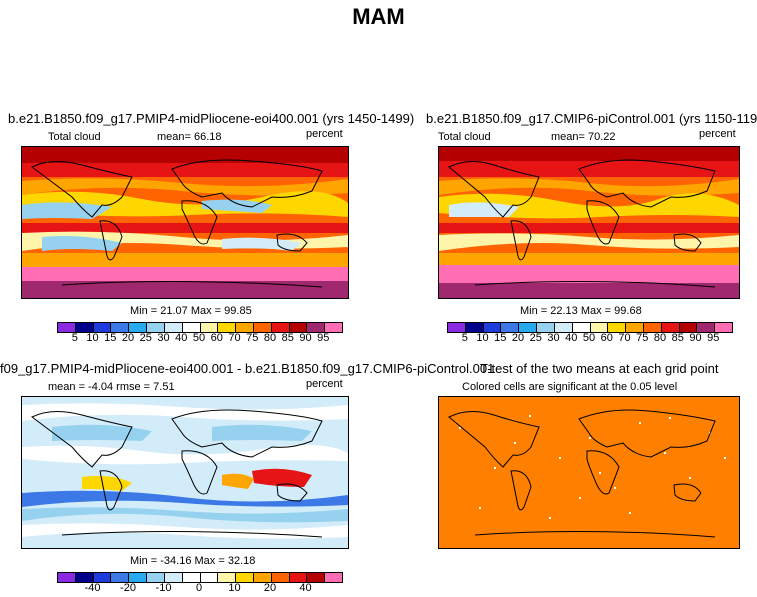 The width and height of the screenshot is (757, 597). Describe the element at coordinates (717, 134) in the screenshot. I see `panel2-units: percent` at that location.